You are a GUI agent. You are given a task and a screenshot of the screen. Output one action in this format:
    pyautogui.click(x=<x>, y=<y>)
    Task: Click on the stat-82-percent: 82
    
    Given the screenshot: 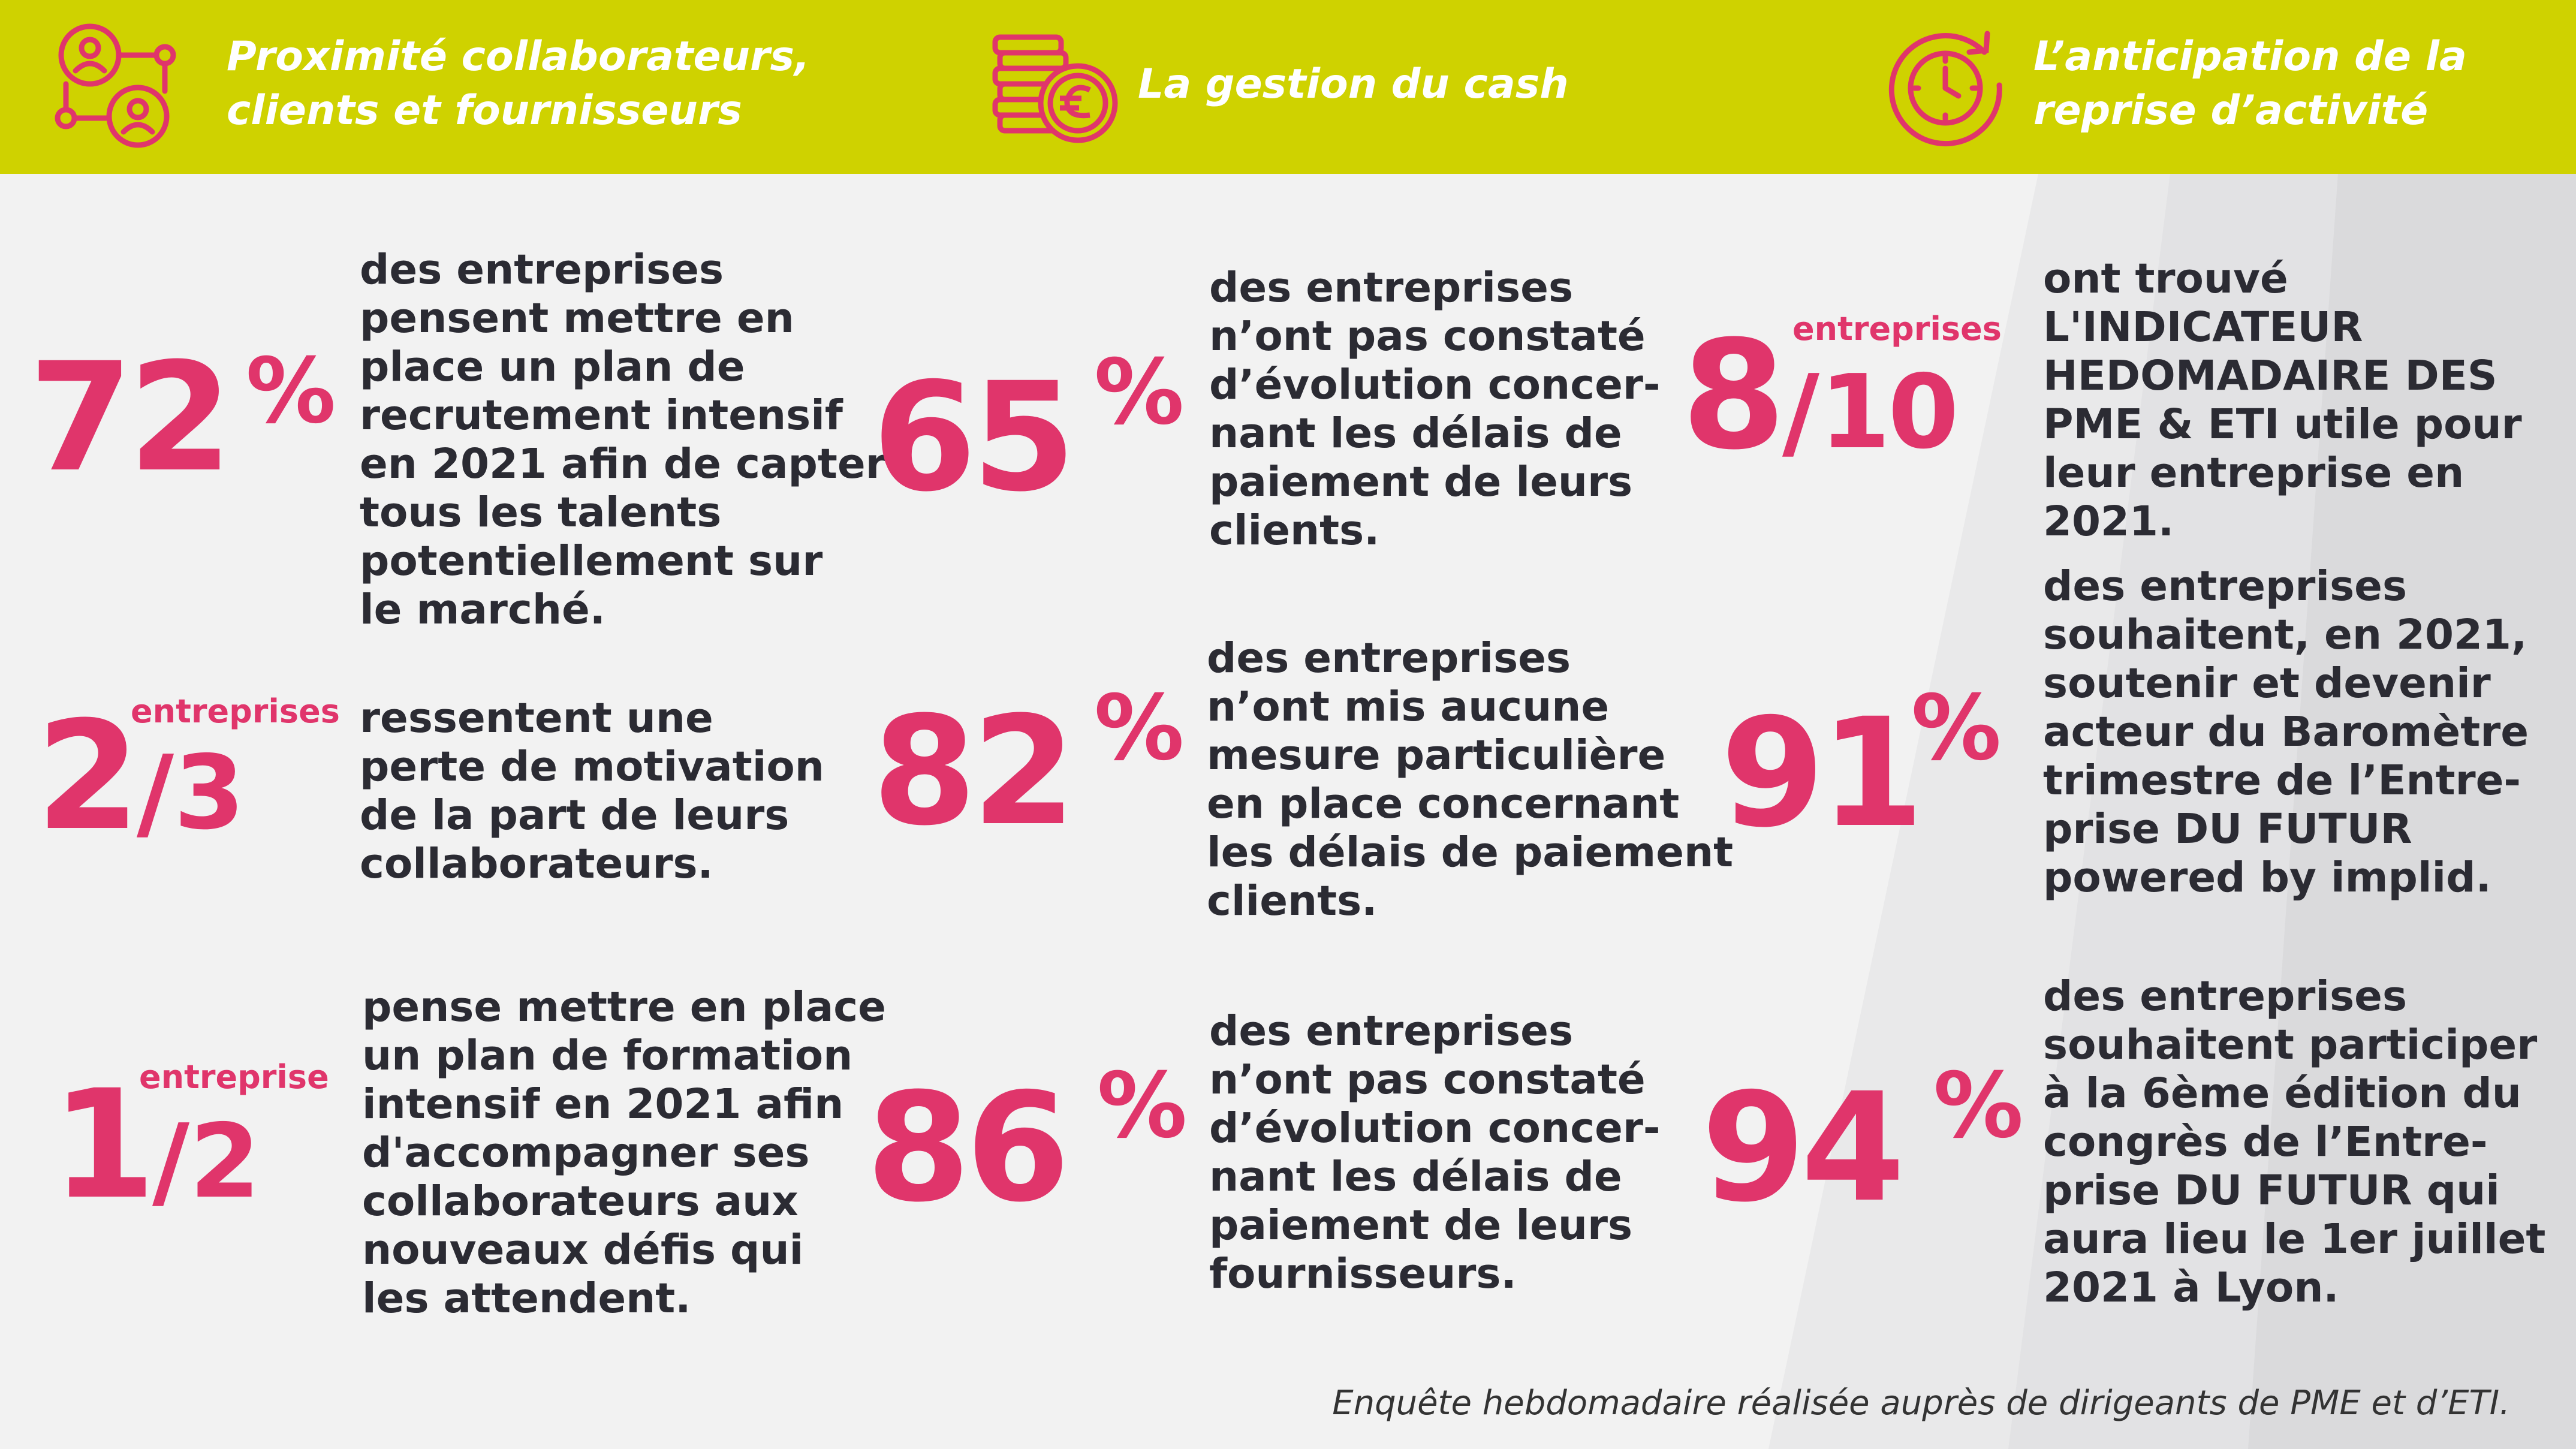 What is the action you would take?
    pyautogui.click(x=974, y=772)
    